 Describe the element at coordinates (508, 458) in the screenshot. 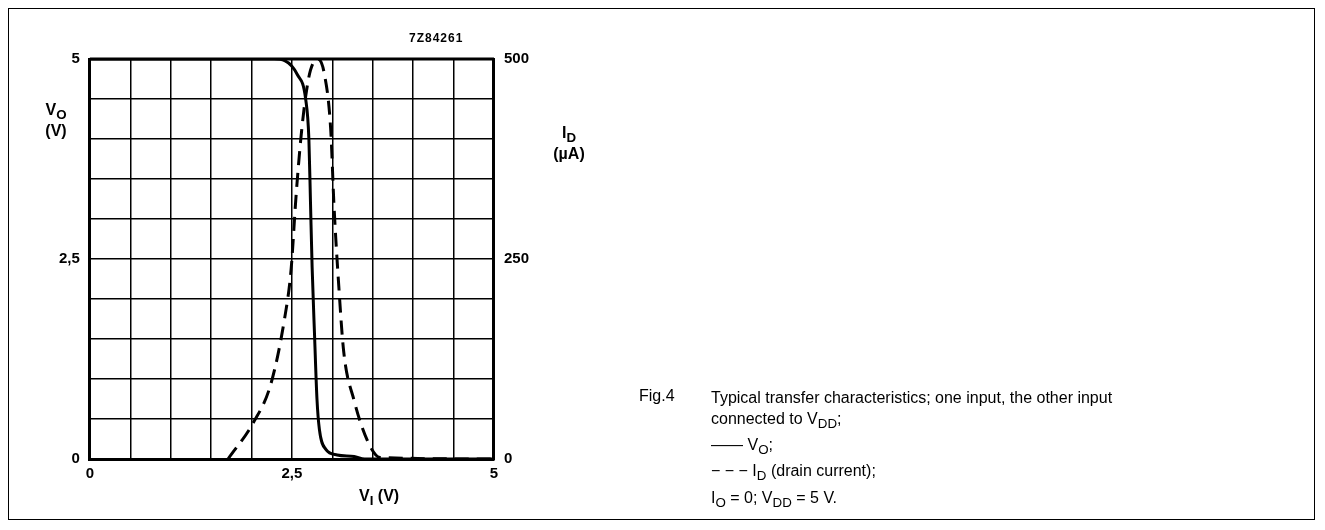

I see `y2-tick-label: 0` at that location.